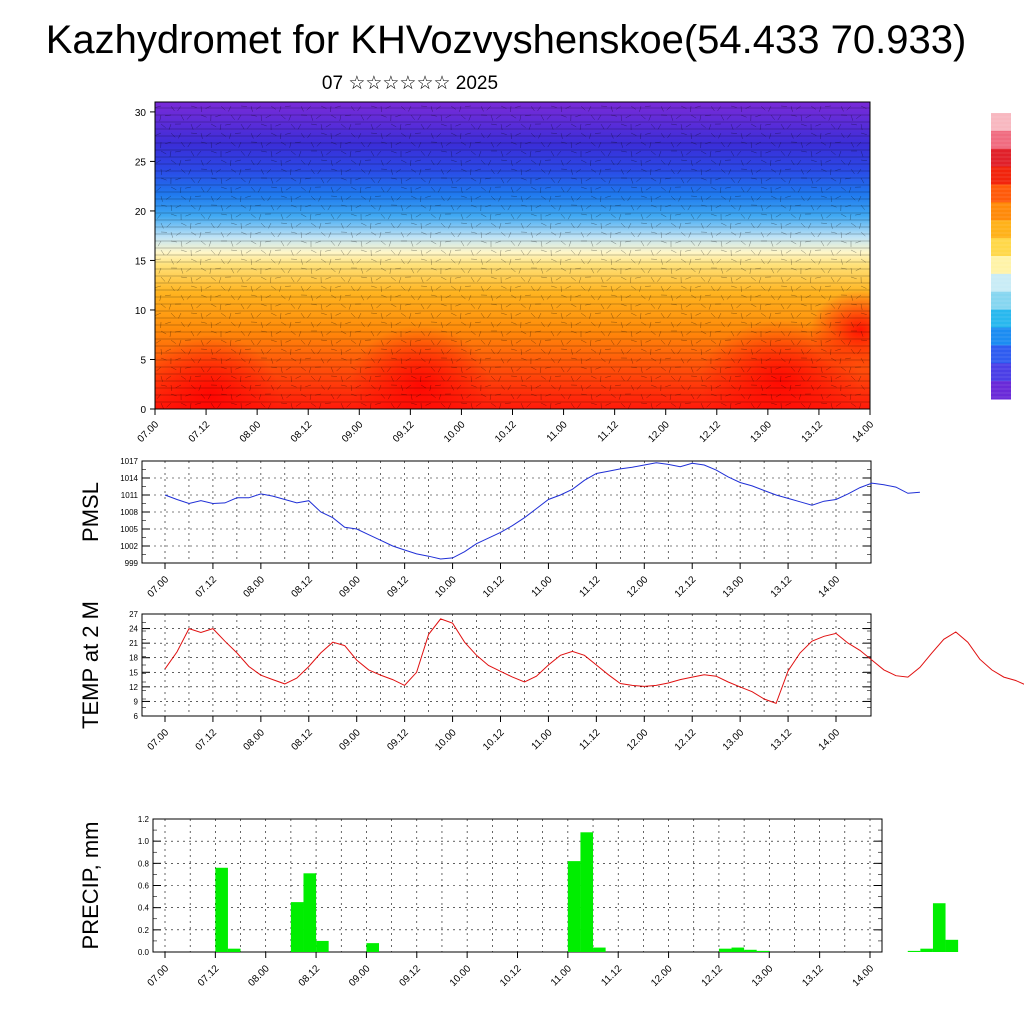 The height and width of the screenshot is (1024, 1024). What do you see at coordinates (686, 587) in the screenshot?
I see `x-tick-label: 12.12` at bounding box center [686, 587].